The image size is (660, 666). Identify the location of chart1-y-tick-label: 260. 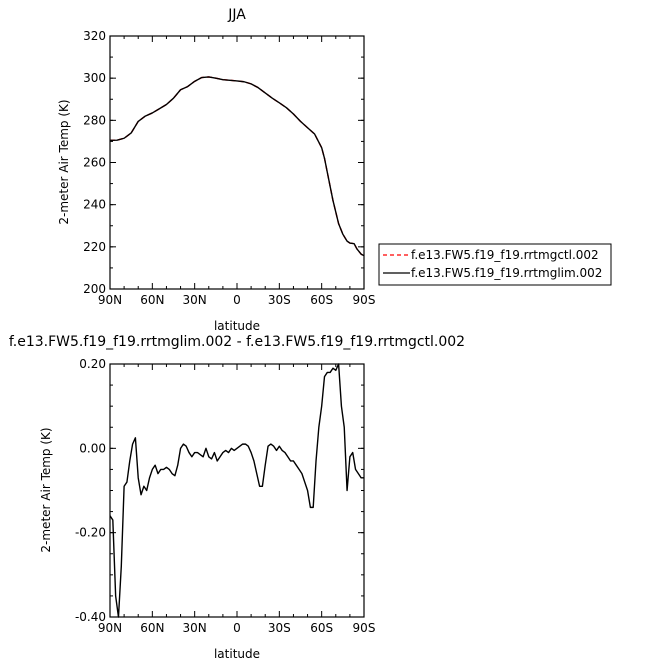
(94, 163).